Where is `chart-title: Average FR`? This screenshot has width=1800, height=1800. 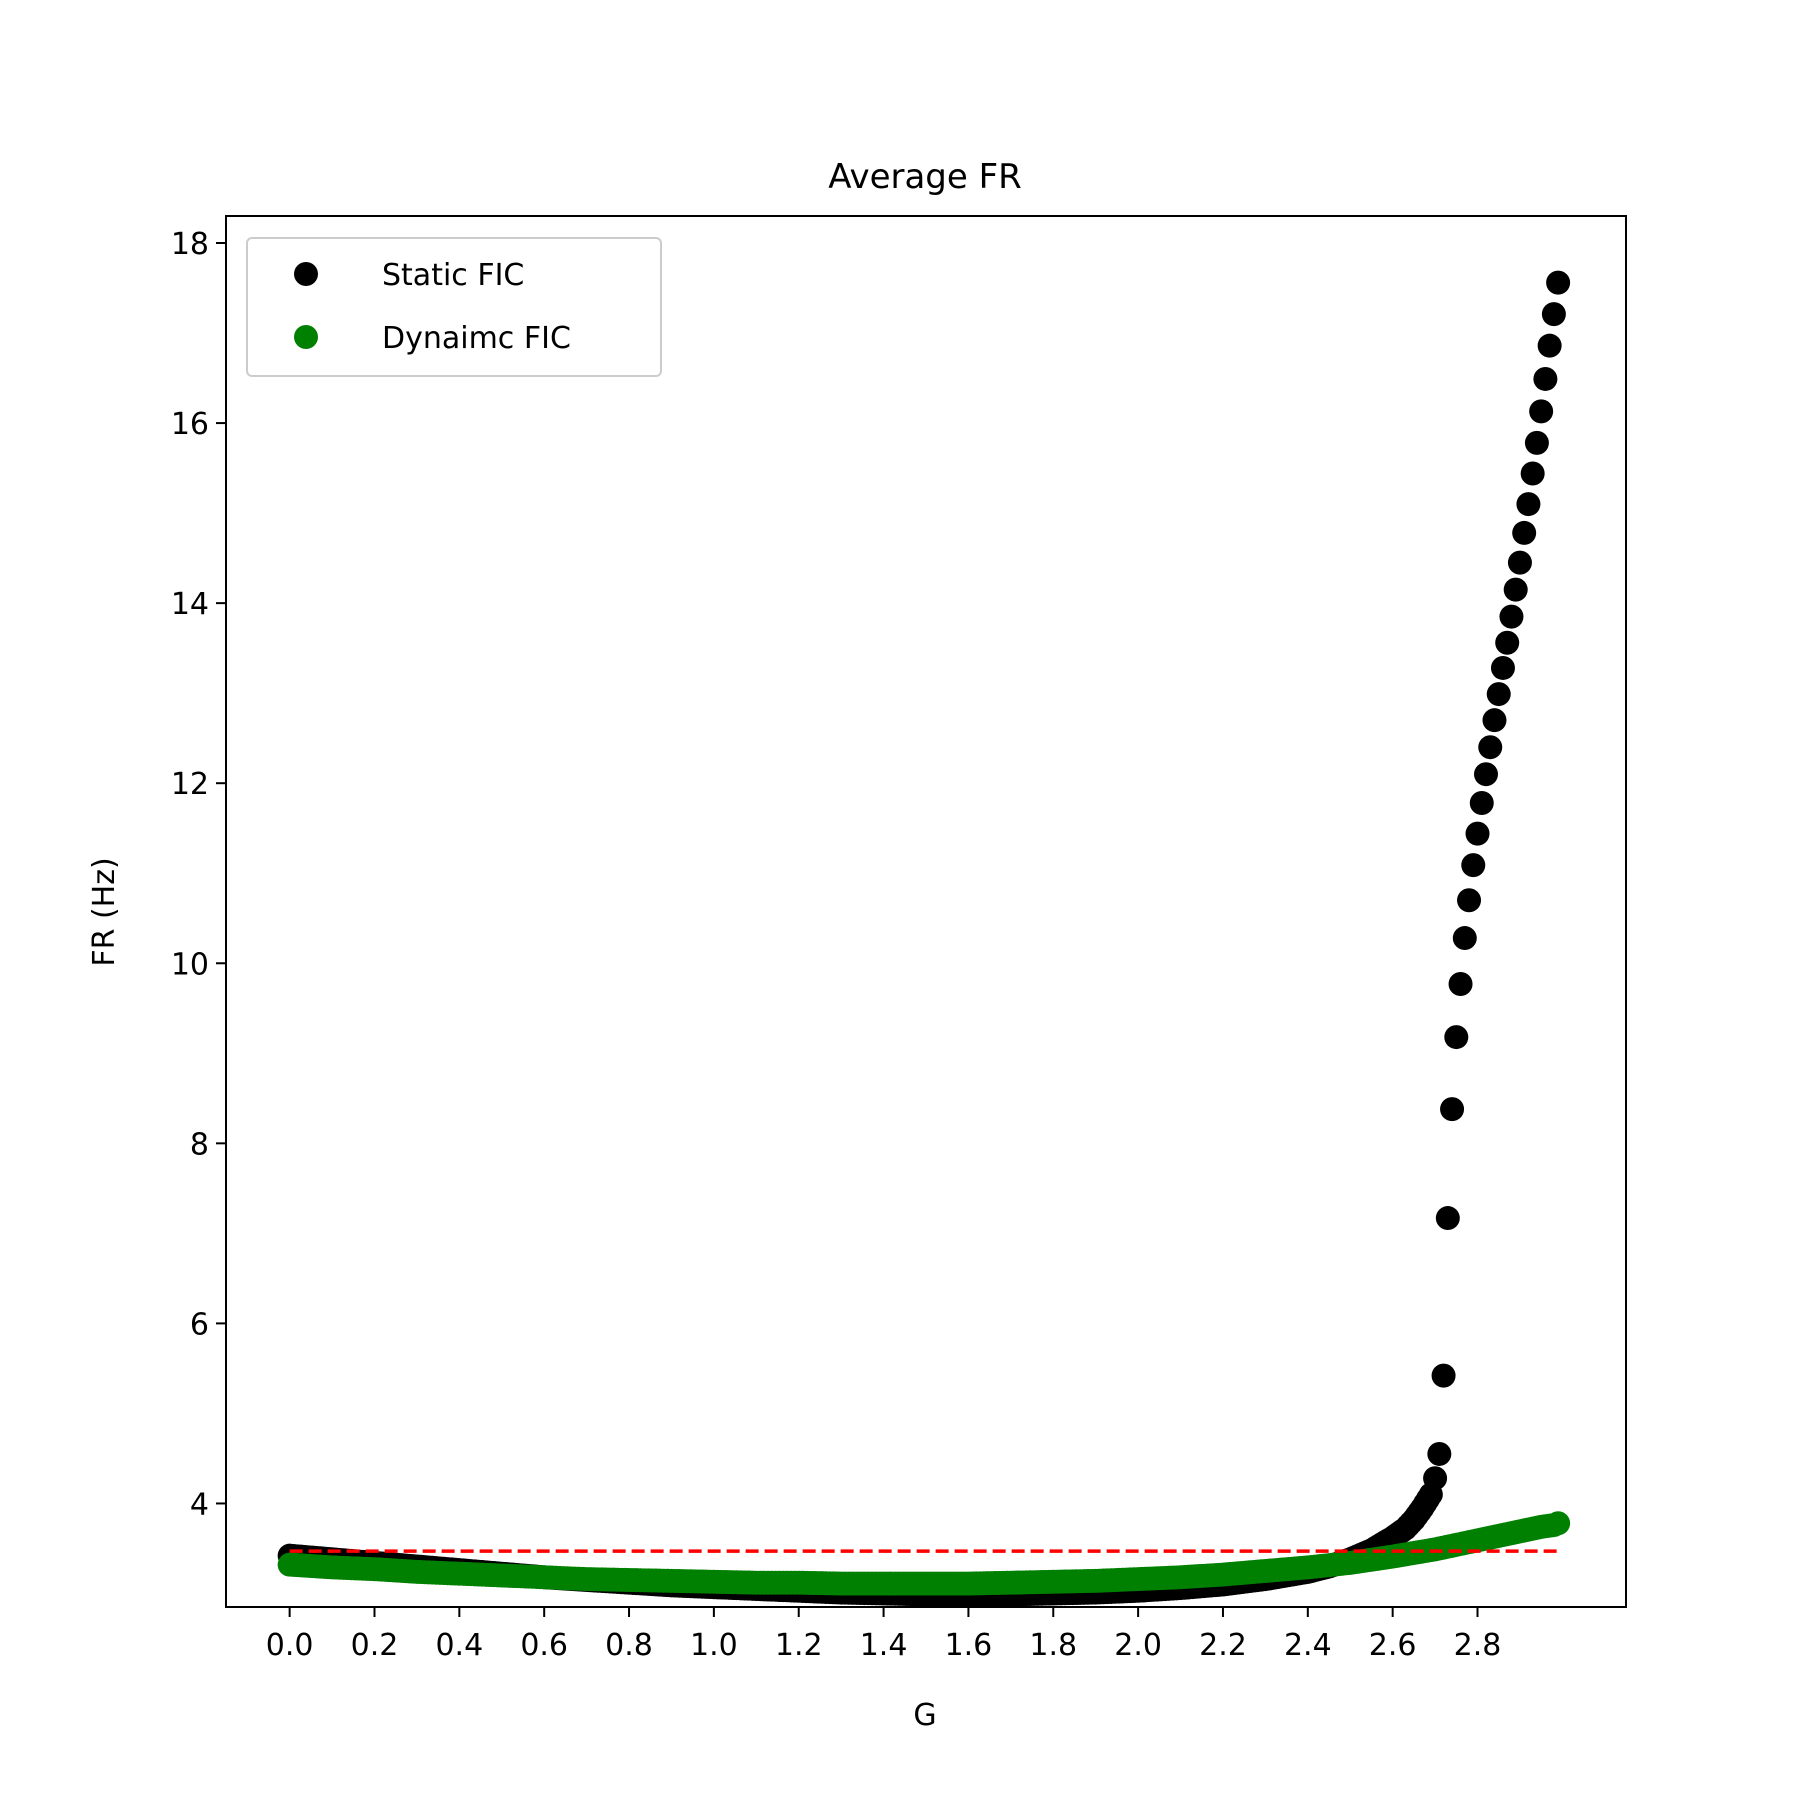
chart-title: Average FR is located at coordinates (925, 177).